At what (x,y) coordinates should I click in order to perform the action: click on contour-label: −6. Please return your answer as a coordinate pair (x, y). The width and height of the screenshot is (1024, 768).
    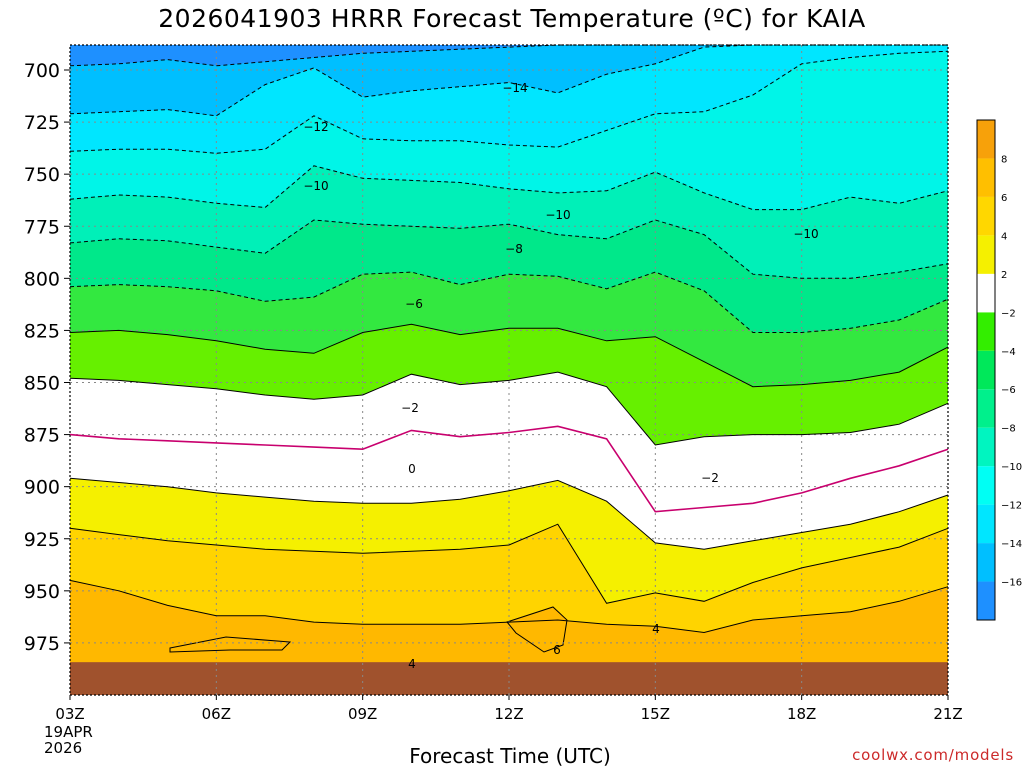
    Looking at the image, I should click on (414, 304).